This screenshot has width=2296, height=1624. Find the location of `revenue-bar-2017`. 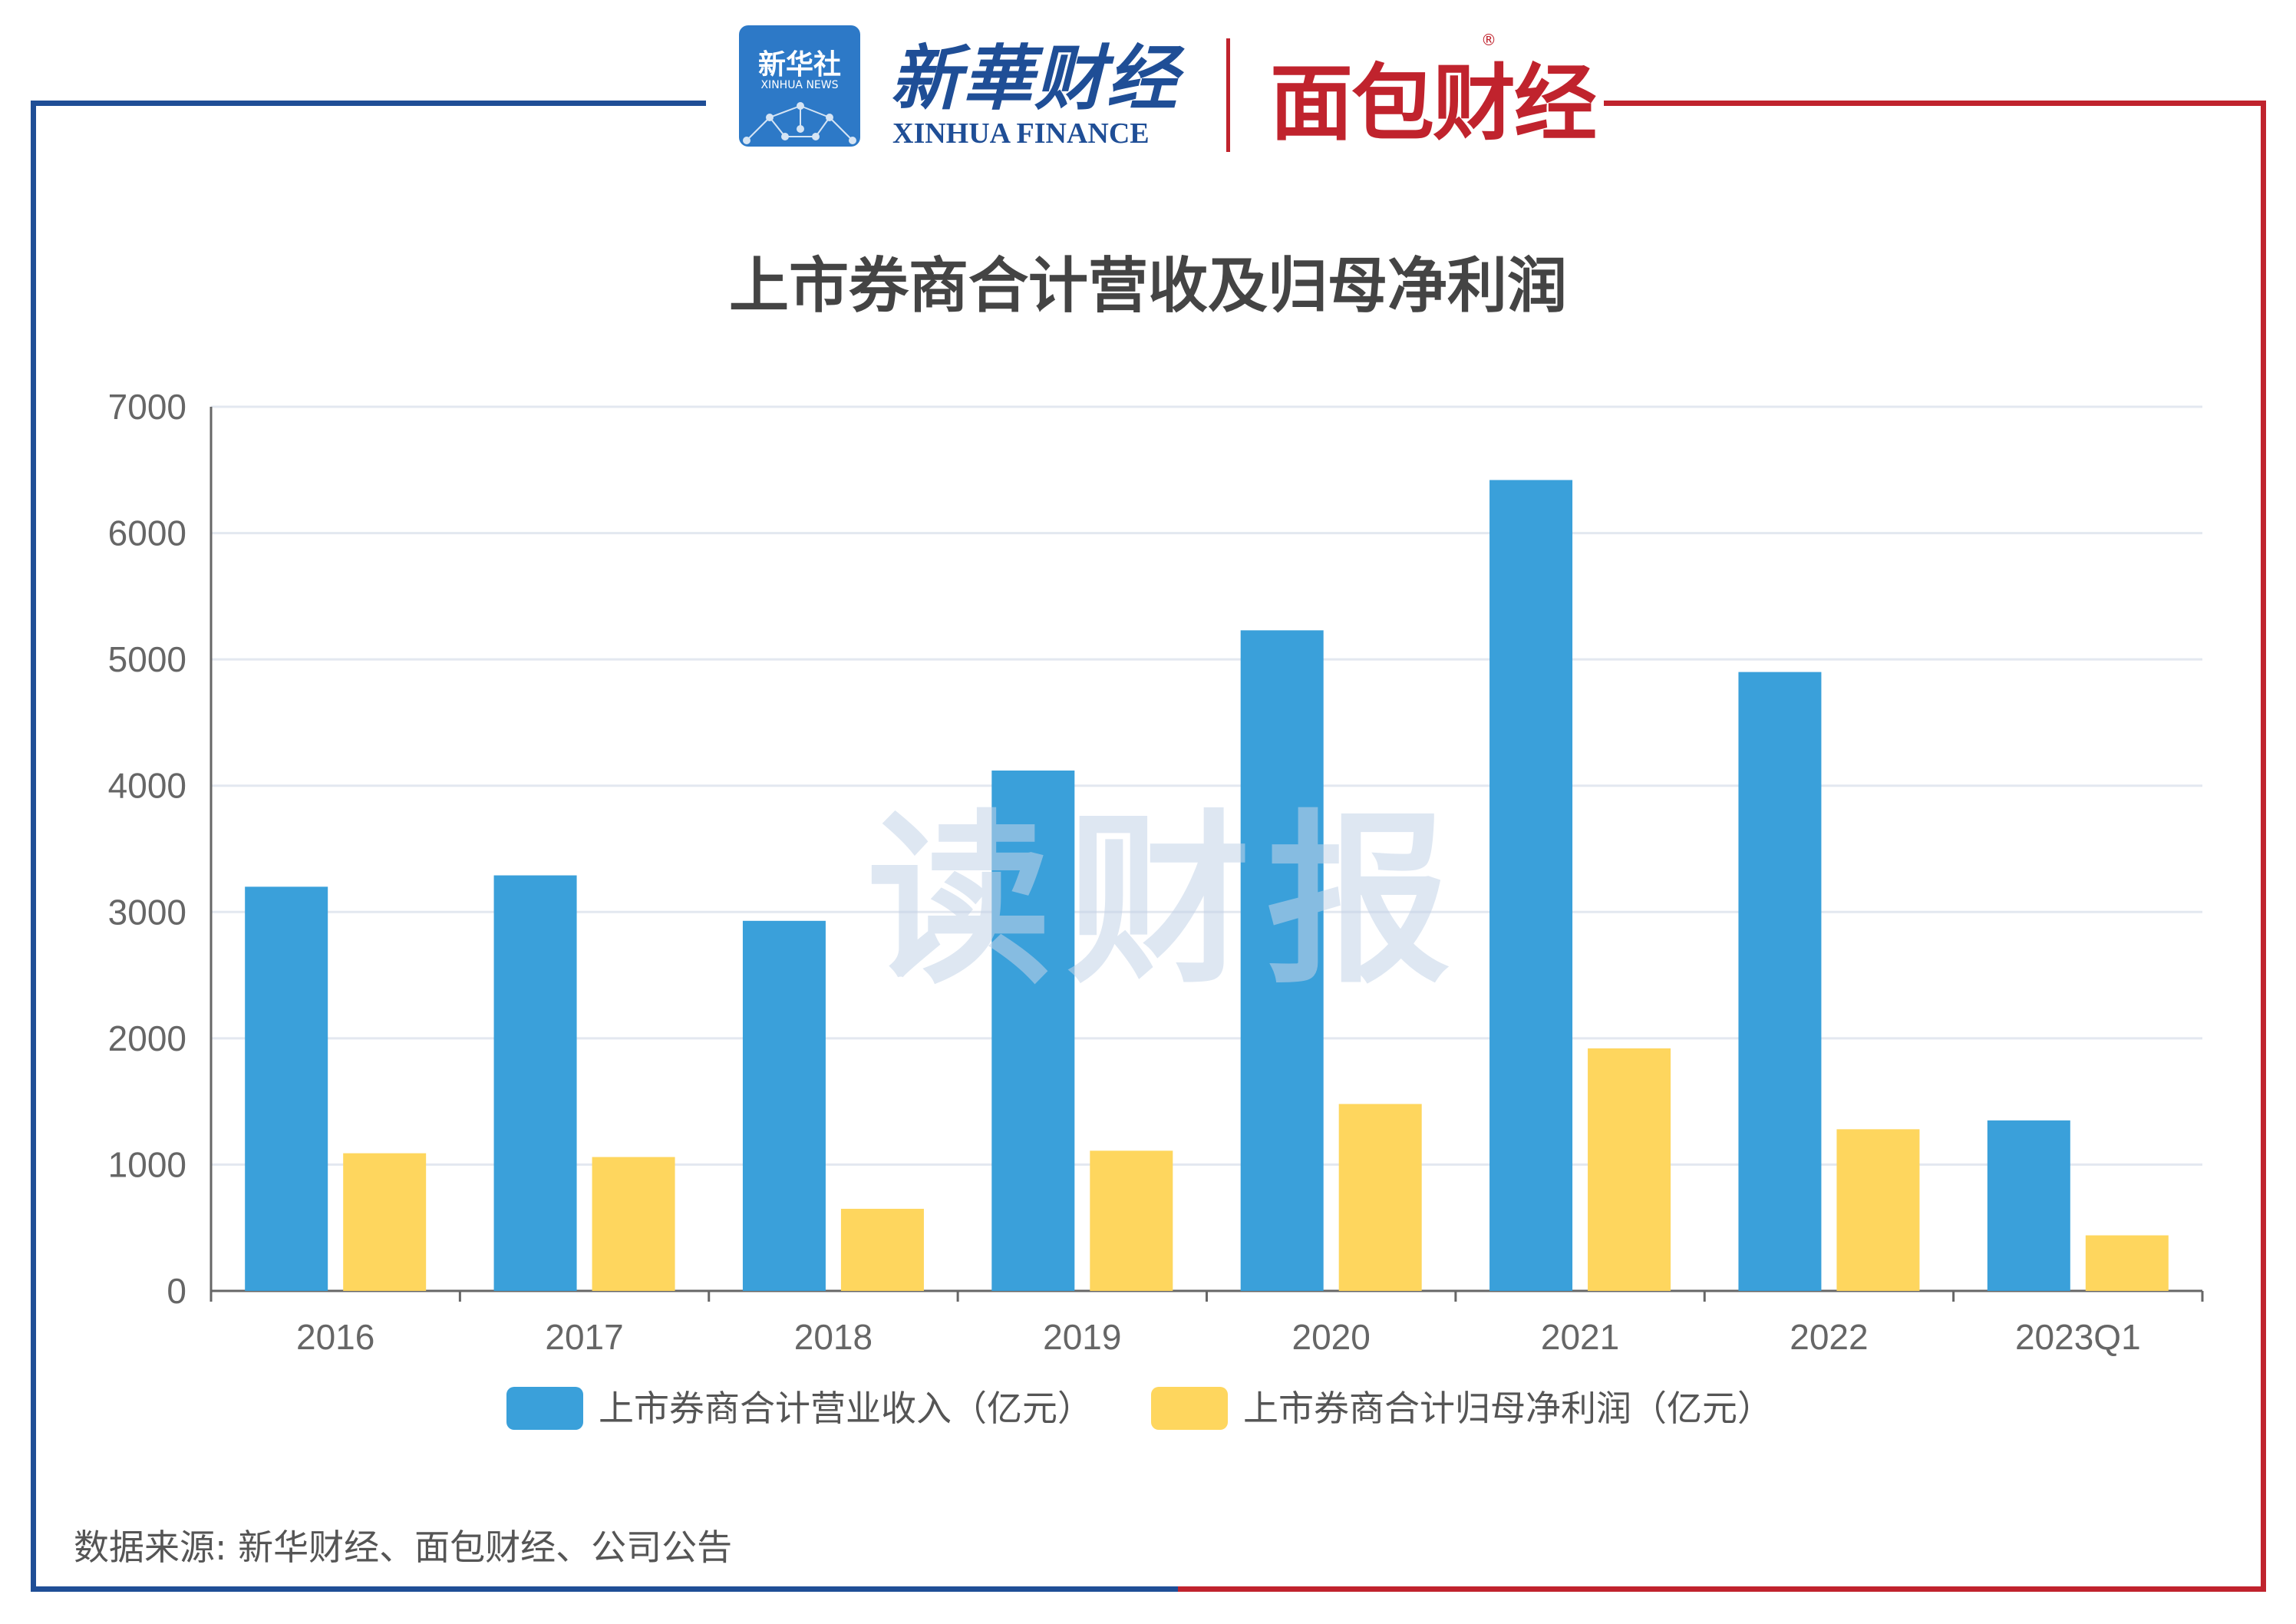

revenue-bar-2017 is located at coordinates (535, 1083).